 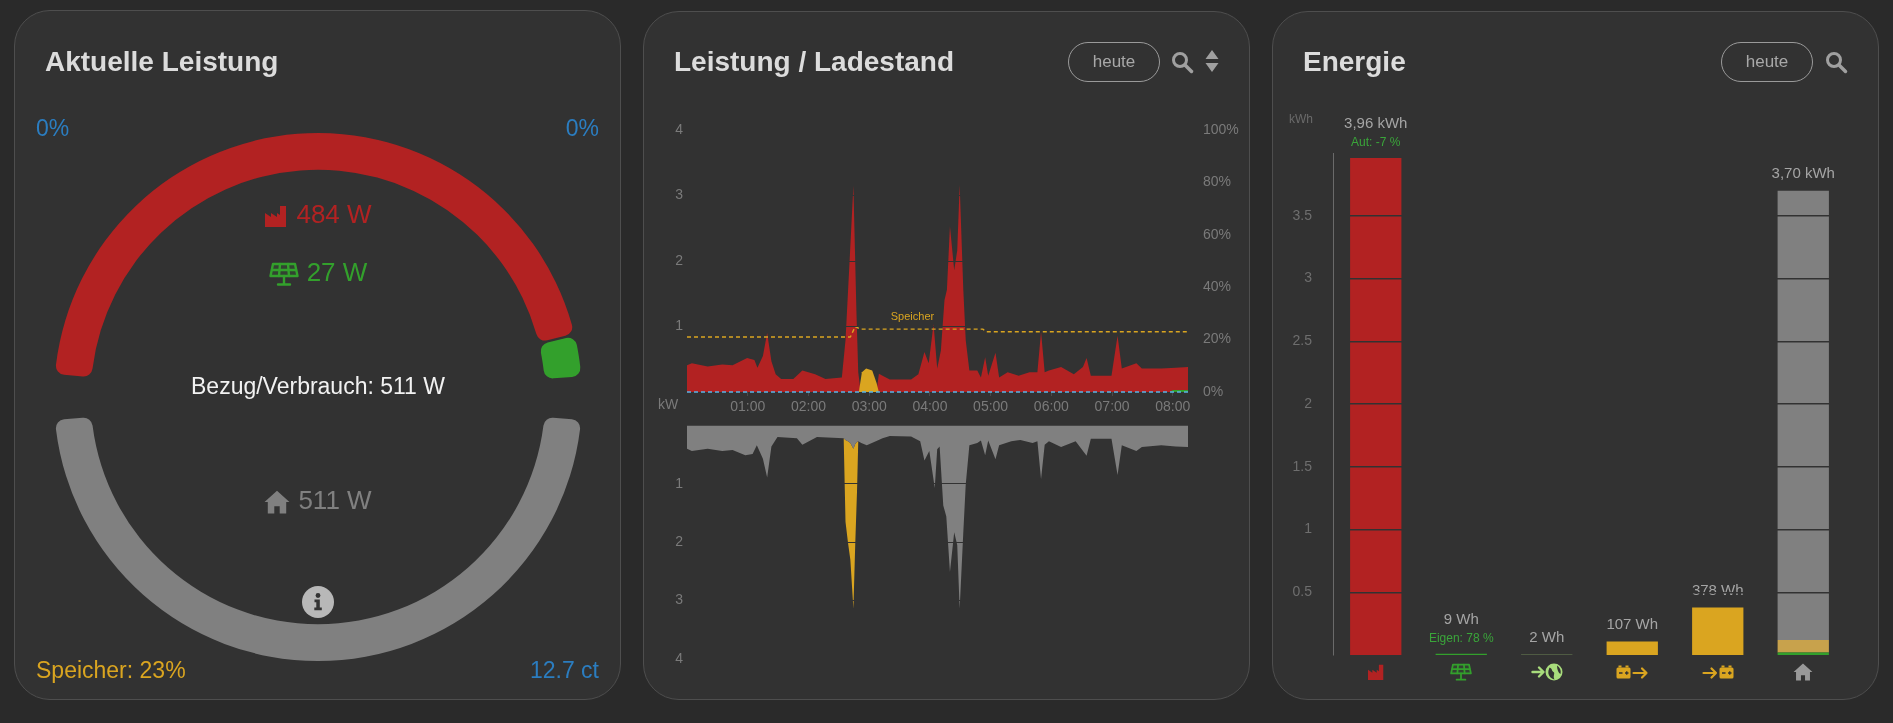 What do you see at coordinates (337, 271) in the screenshot?
I see `text: 27 W` at bounding box center [337, 271].